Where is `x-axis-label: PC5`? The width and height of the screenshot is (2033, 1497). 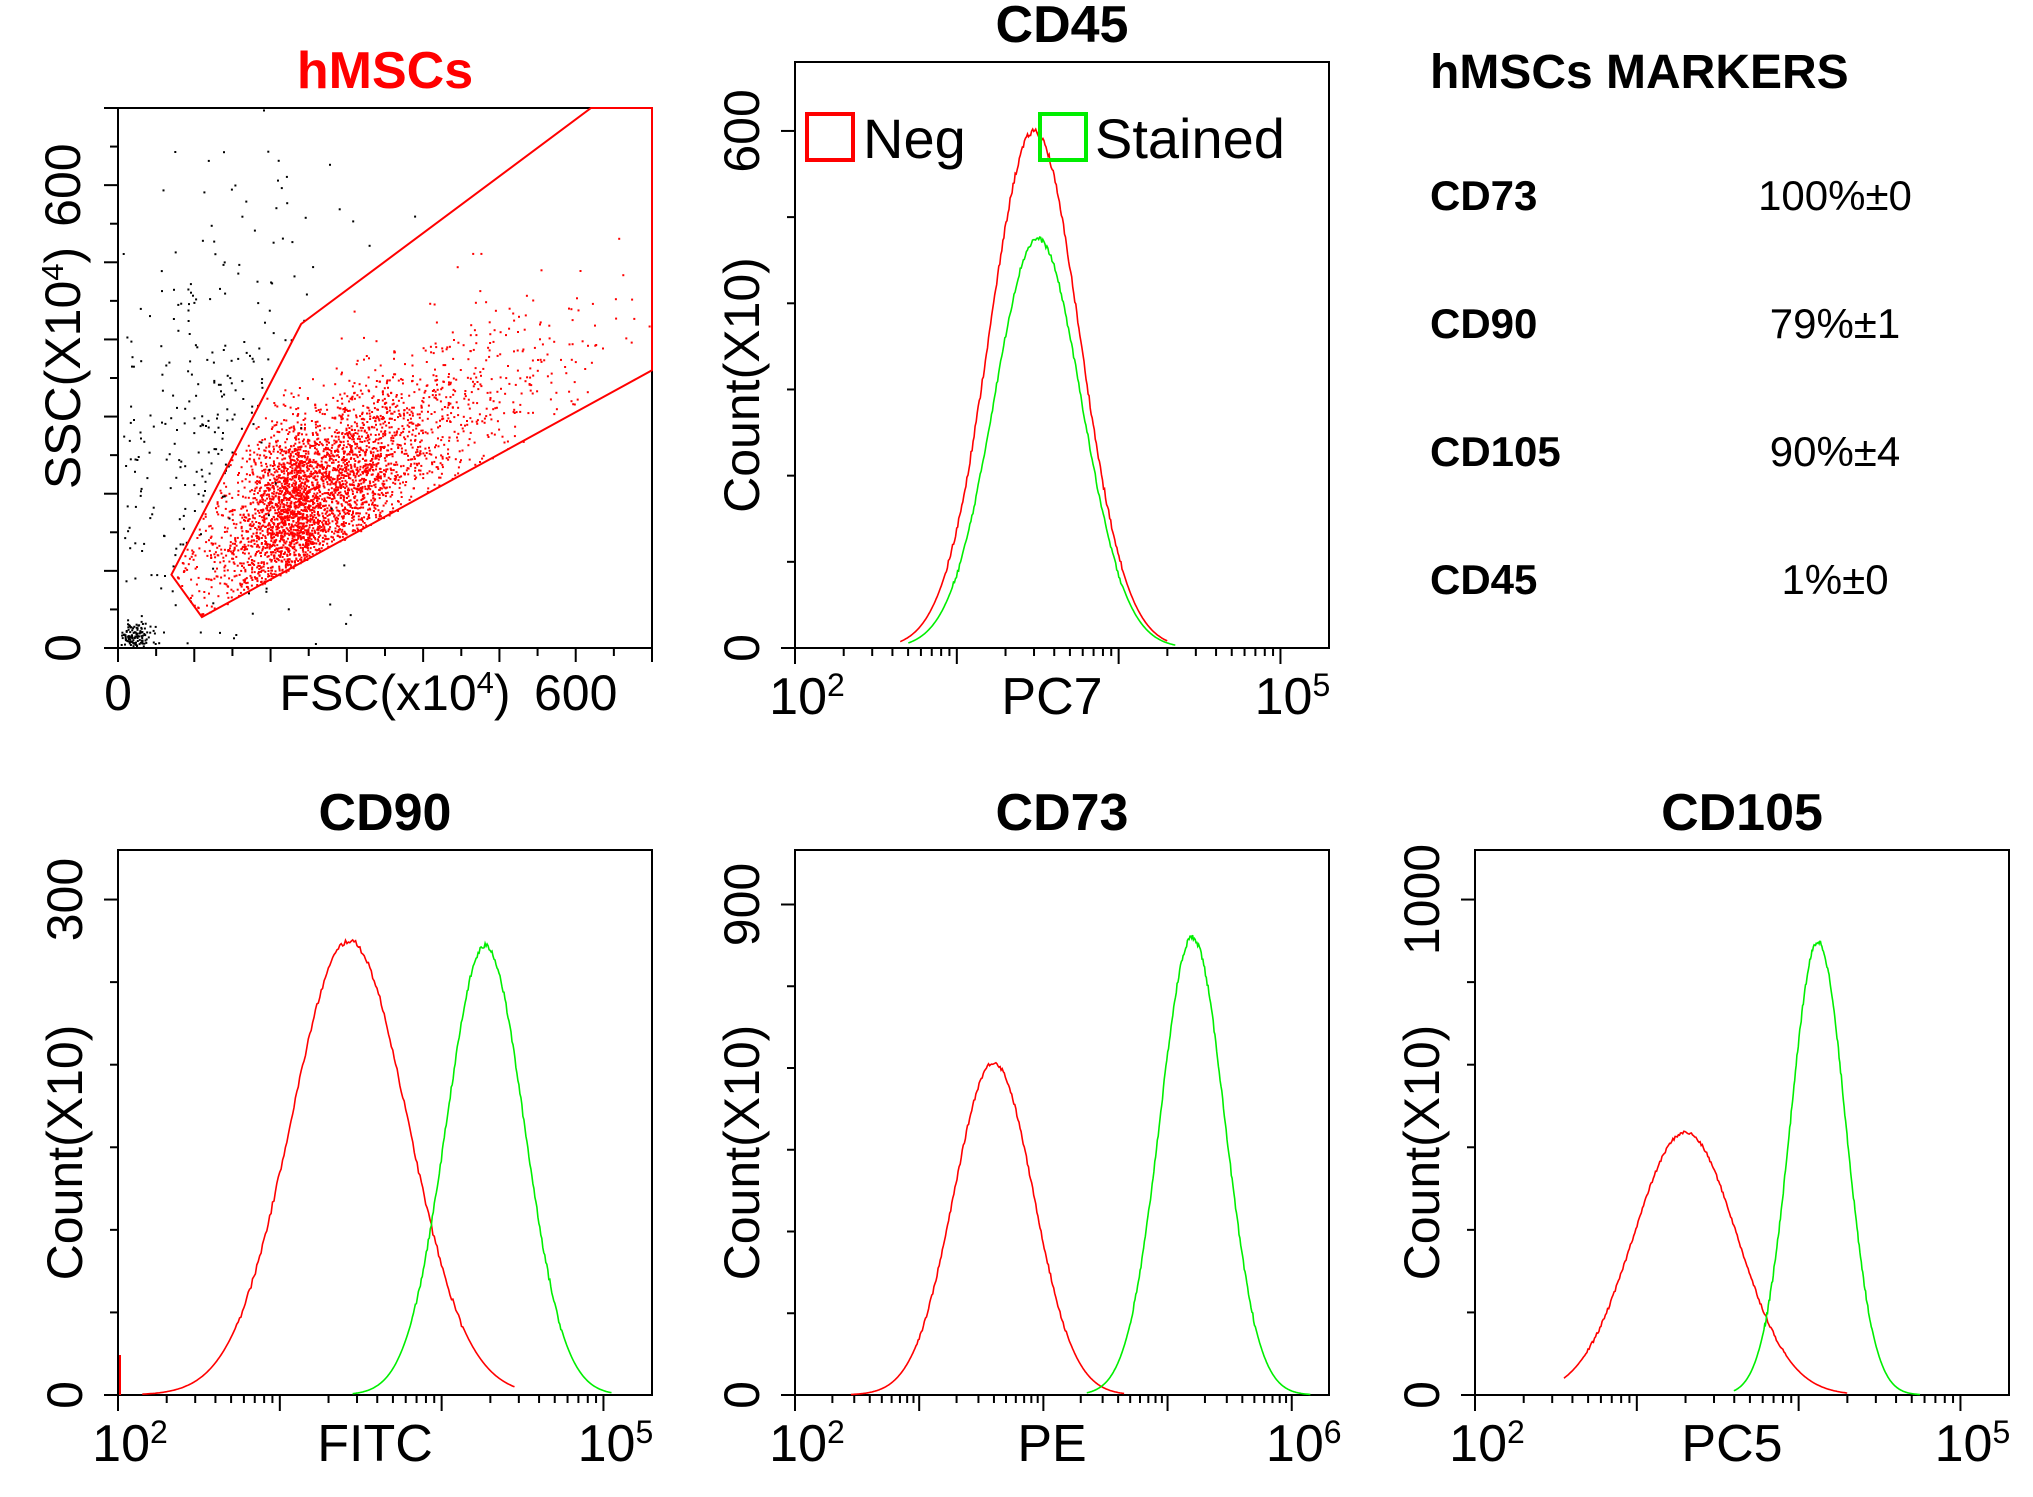 x-axis-label: PC5 is located at coordinates (1731, 1444).